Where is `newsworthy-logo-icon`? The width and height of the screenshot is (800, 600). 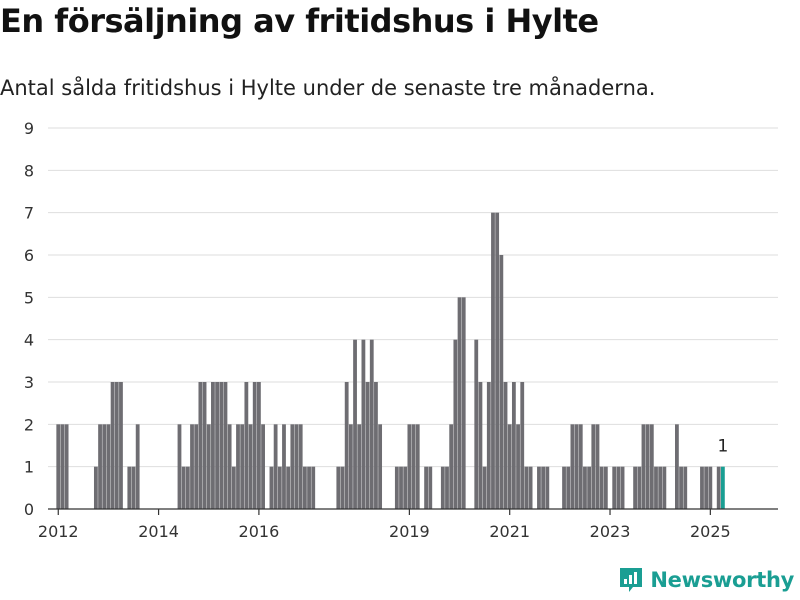
newsworthy-logo-icon is located at coordinates (631, 580).